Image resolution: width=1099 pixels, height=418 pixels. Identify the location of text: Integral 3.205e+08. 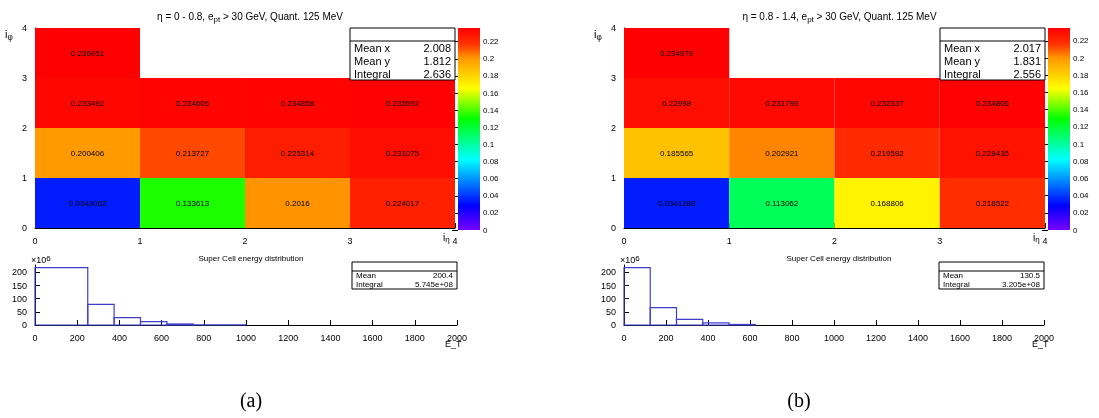
(991, 284).